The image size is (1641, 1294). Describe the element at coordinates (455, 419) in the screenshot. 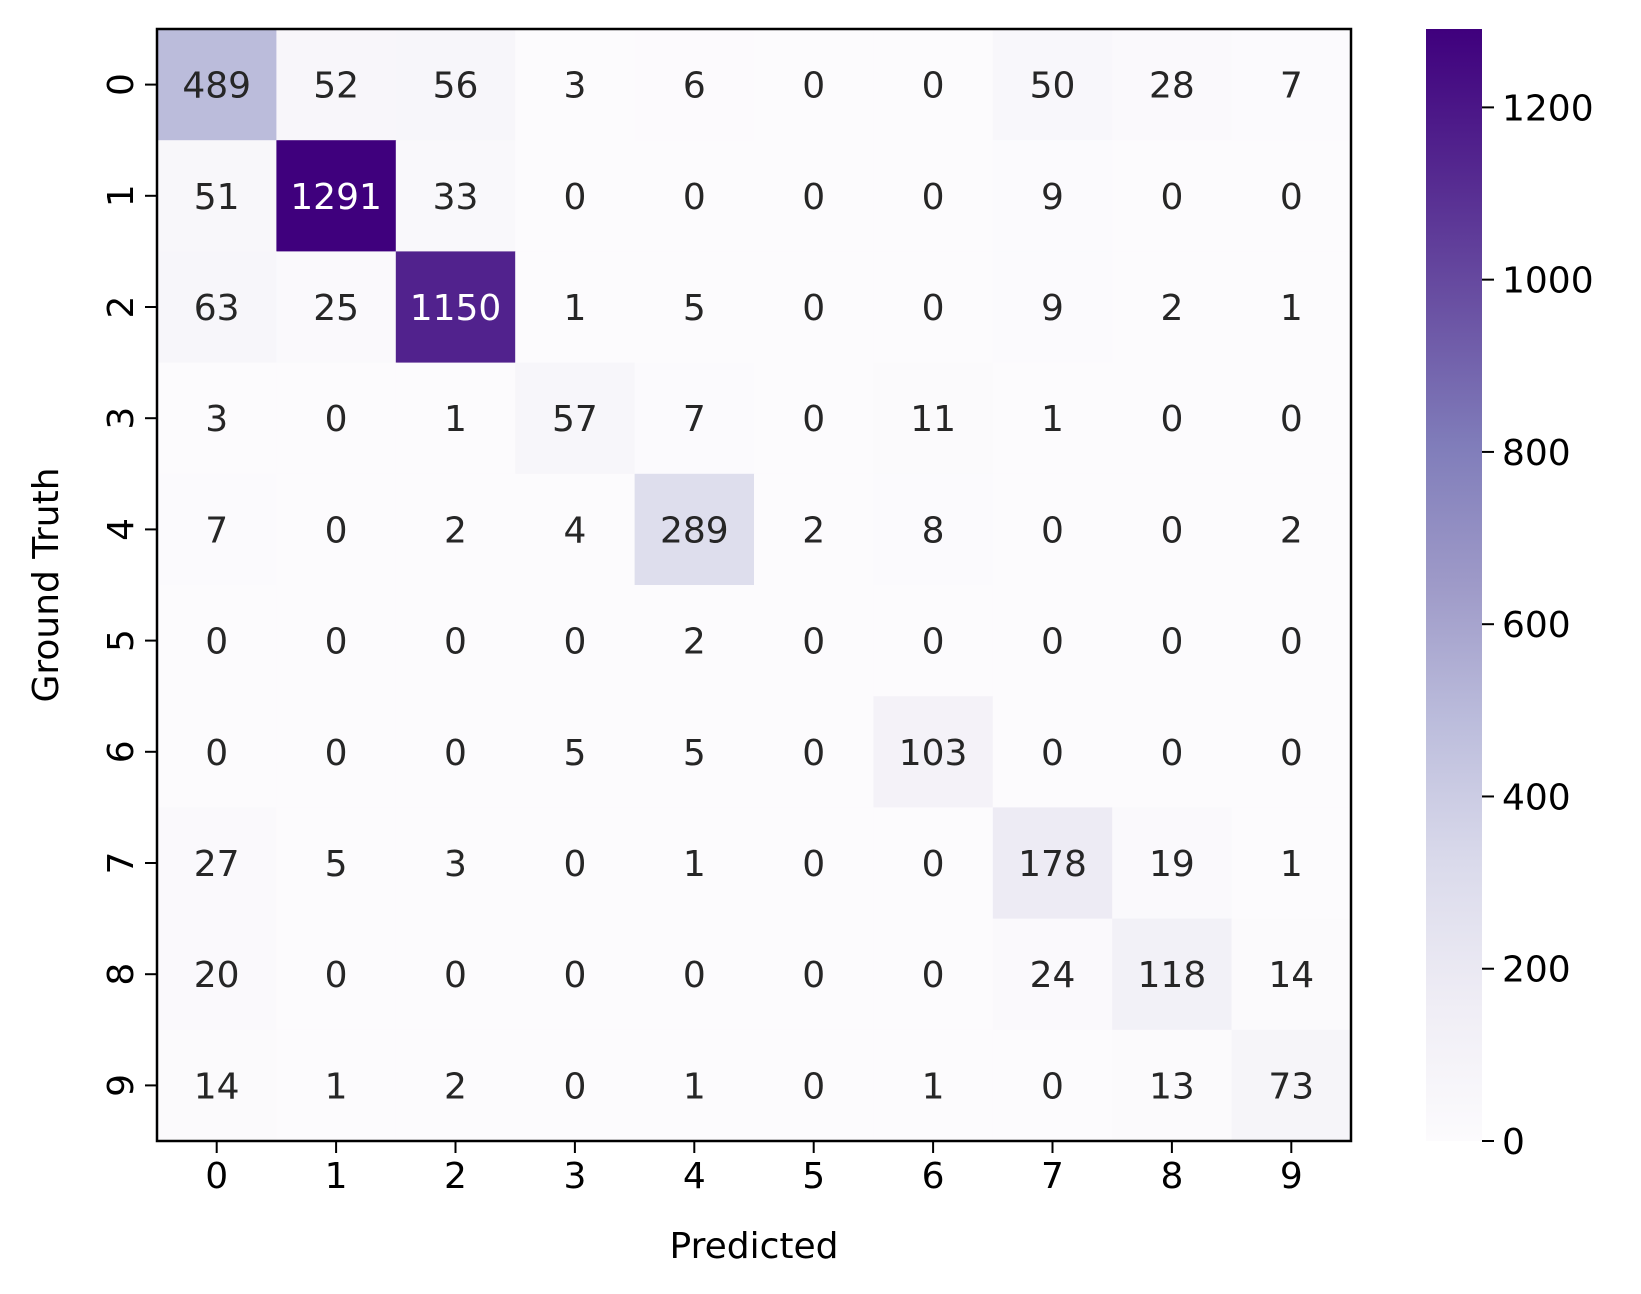

I see `cell-value-r3-c2: 1` at that location.